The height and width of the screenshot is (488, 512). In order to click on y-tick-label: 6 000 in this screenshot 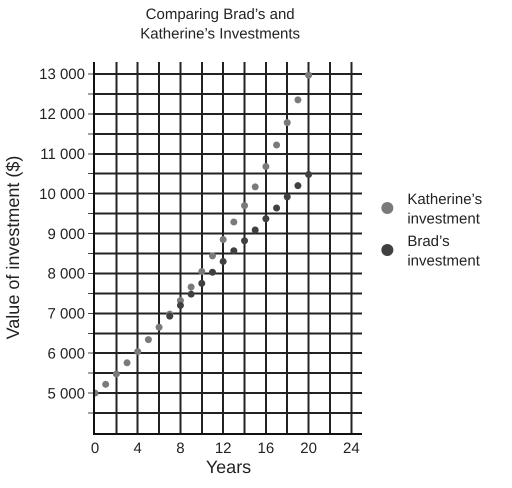, I will do `click(66, 353)`.